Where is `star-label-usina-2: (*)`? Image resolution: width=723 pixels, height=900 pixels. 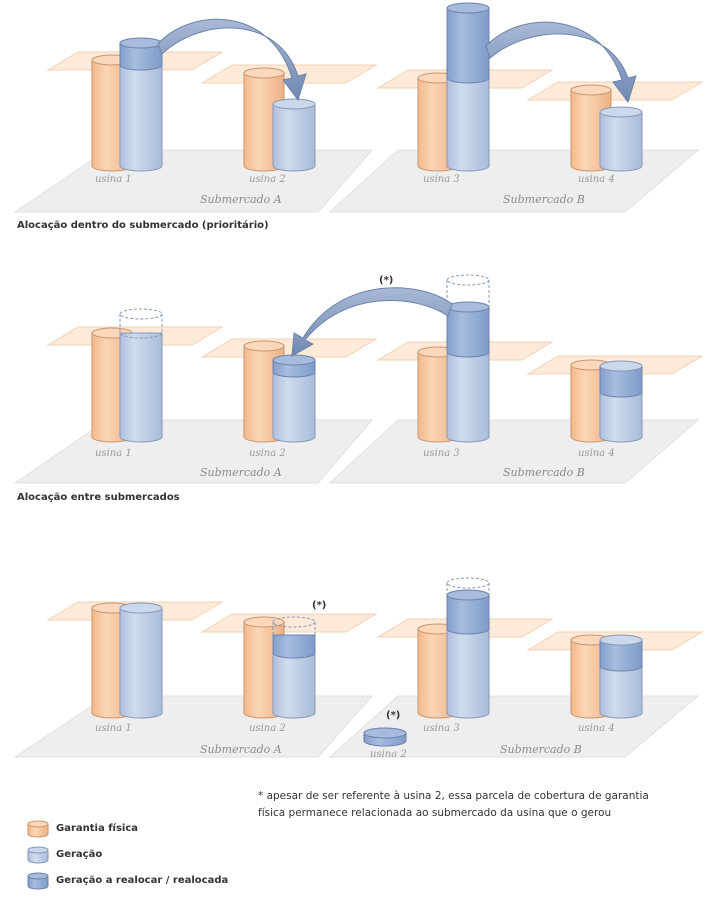
star-label-usina-2: (*) is located at coordinates (319, 605).